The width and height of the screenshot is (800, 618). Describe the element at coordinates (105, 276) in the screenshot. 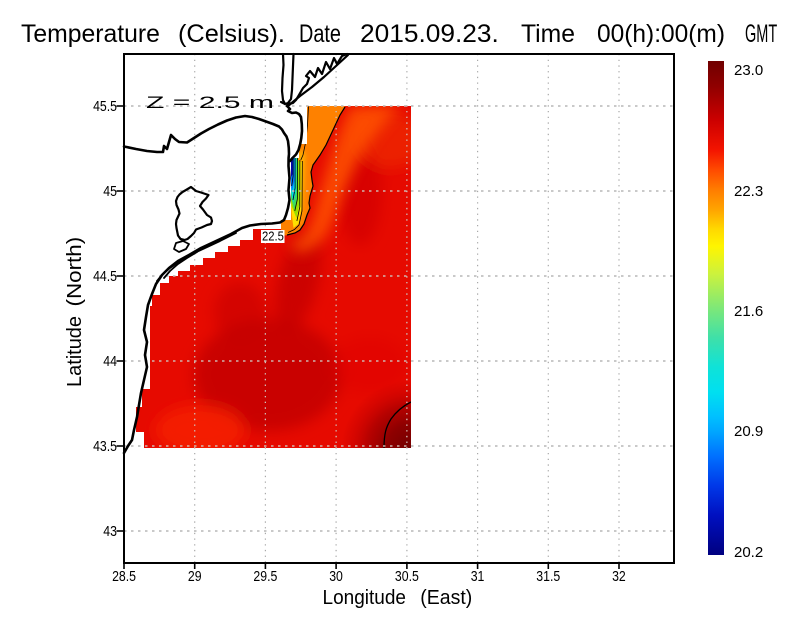

I see `svg-text: 44.5` at that location.